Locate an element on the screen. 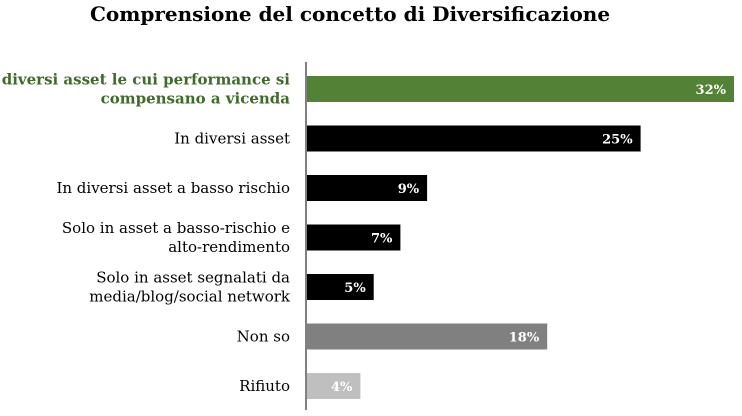  category-label-6-line-0: Rifiuto is located at coordinates (264, 386).